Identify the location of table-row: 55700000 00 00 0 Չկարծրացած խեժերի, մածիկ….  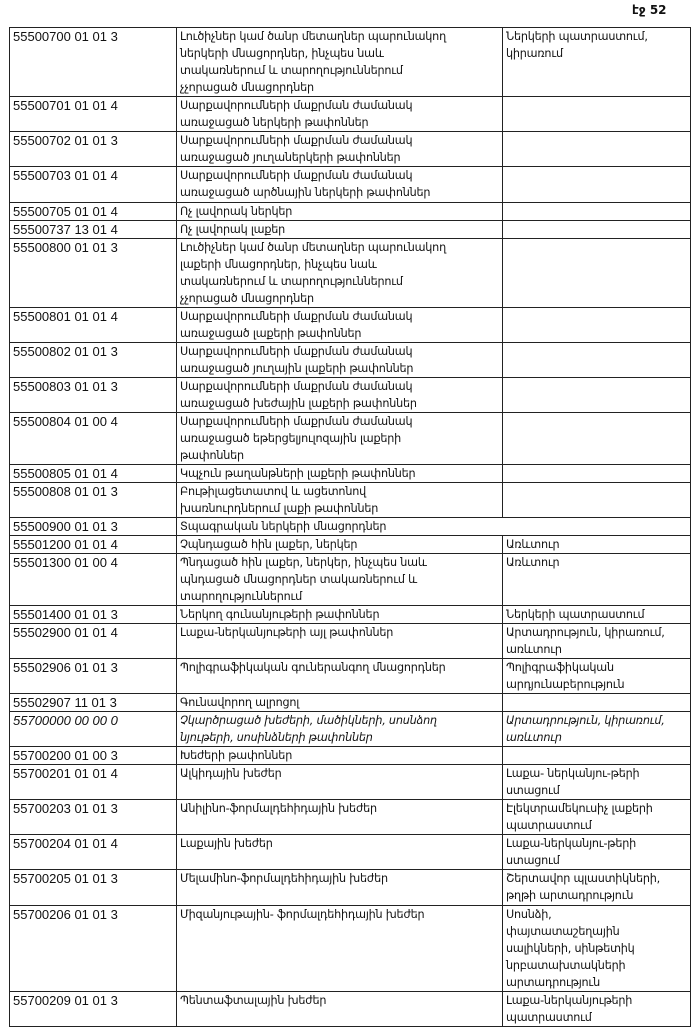
(350, 729).